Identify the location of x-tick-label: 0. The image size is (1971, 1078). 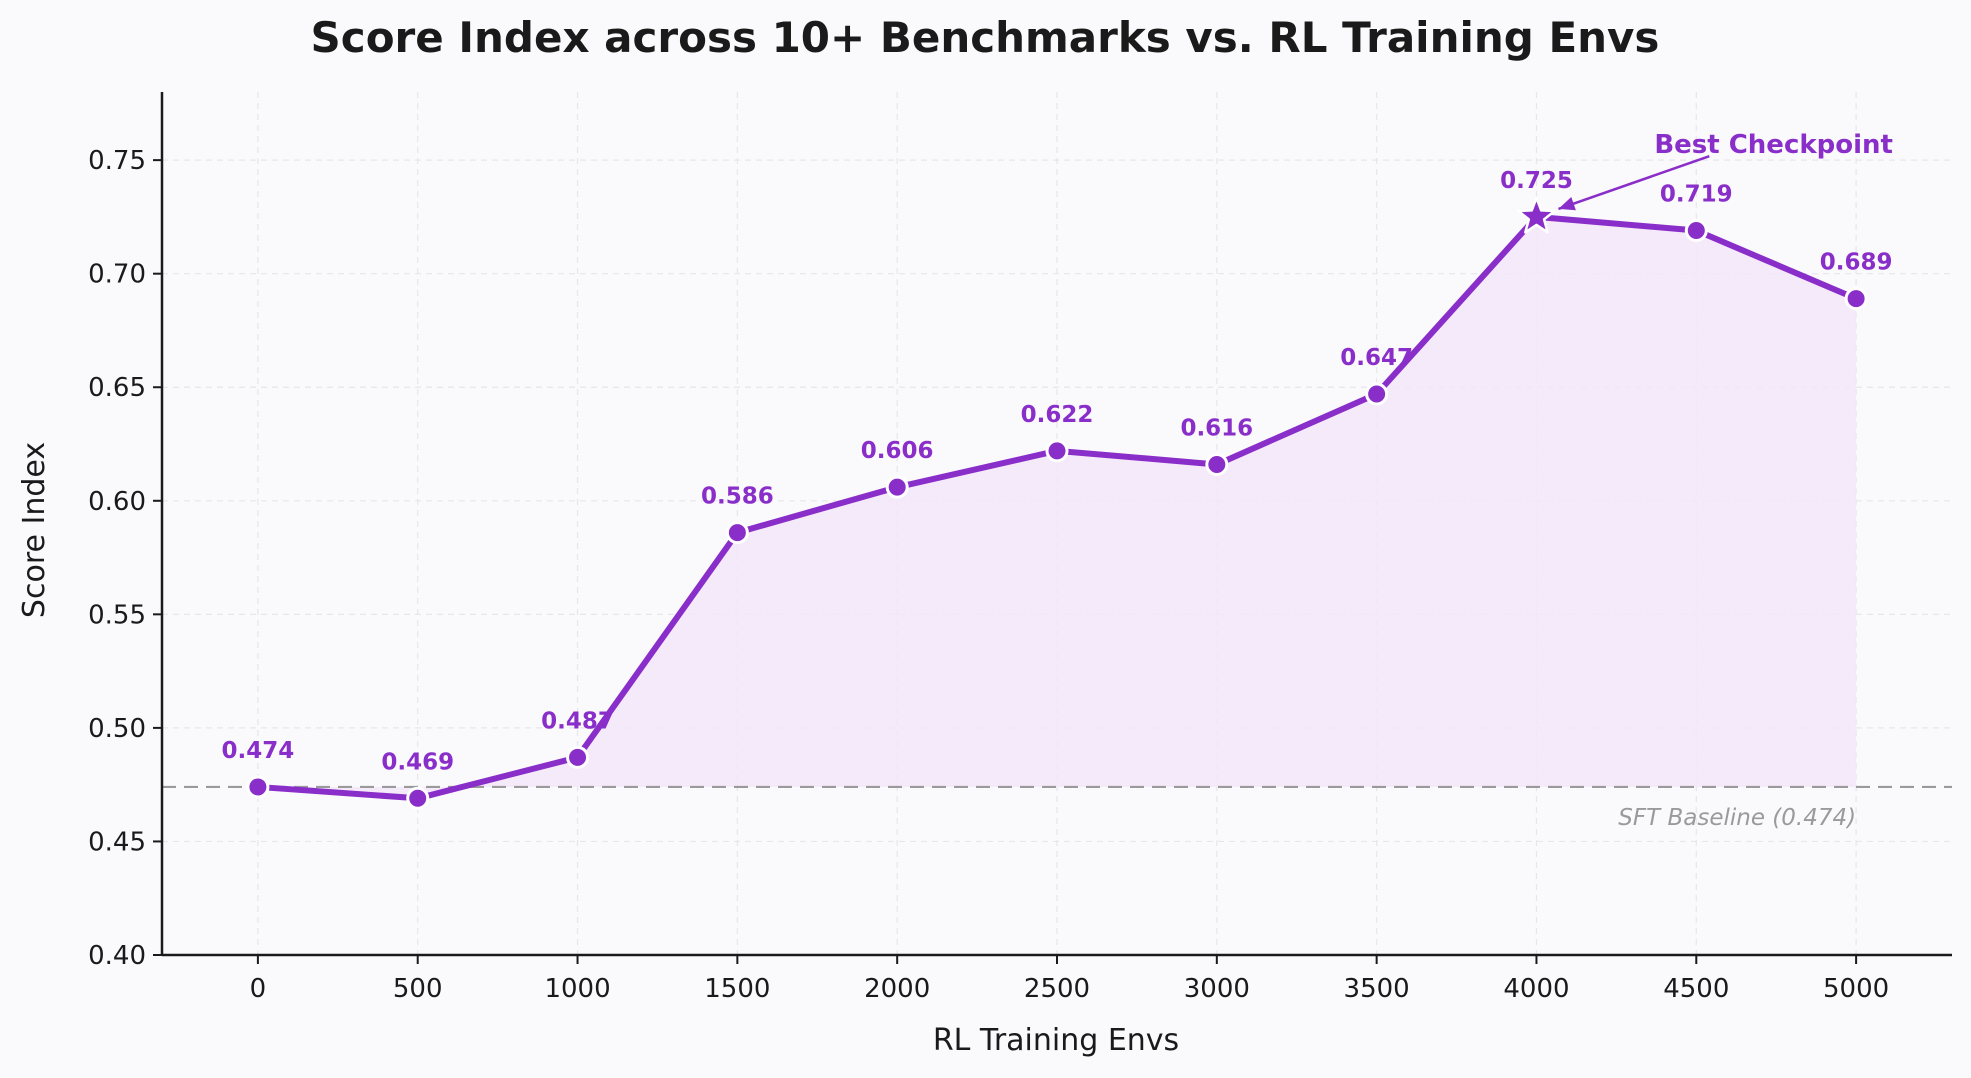
(258, 989).